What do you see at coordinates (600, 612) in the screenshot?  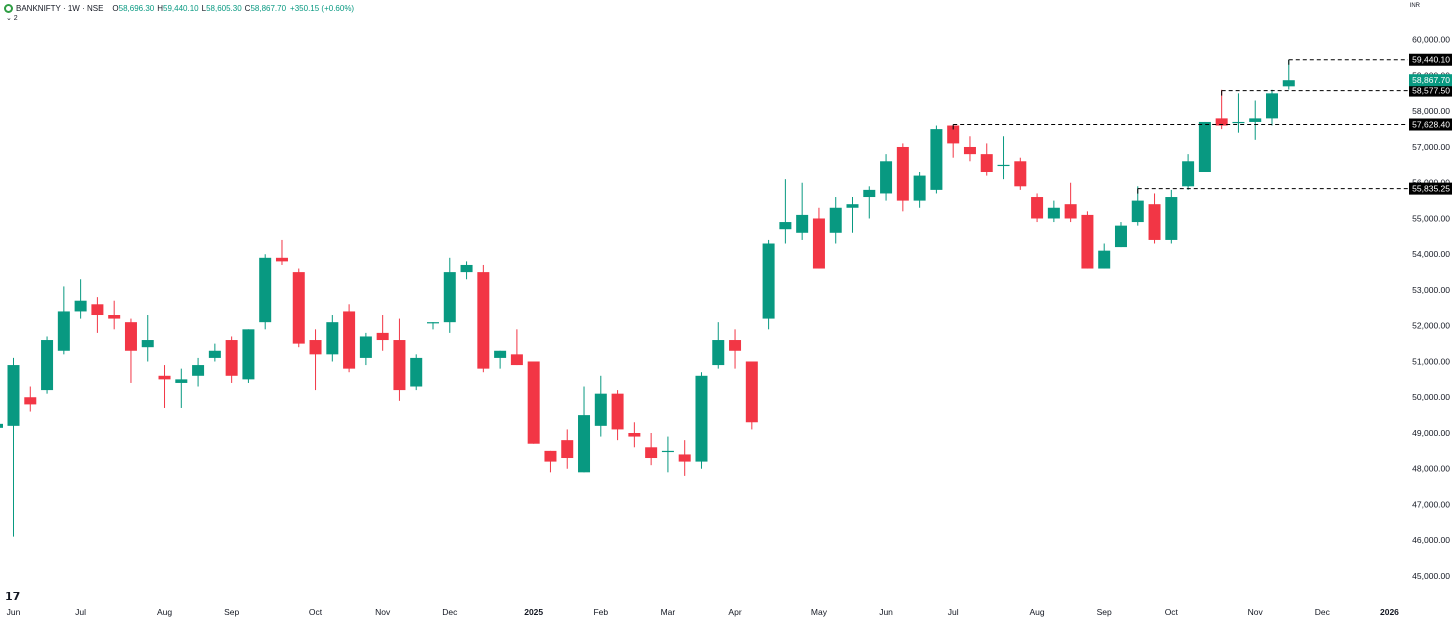 I see `x-tick-label: Feb` at bounding box center [600, 612].